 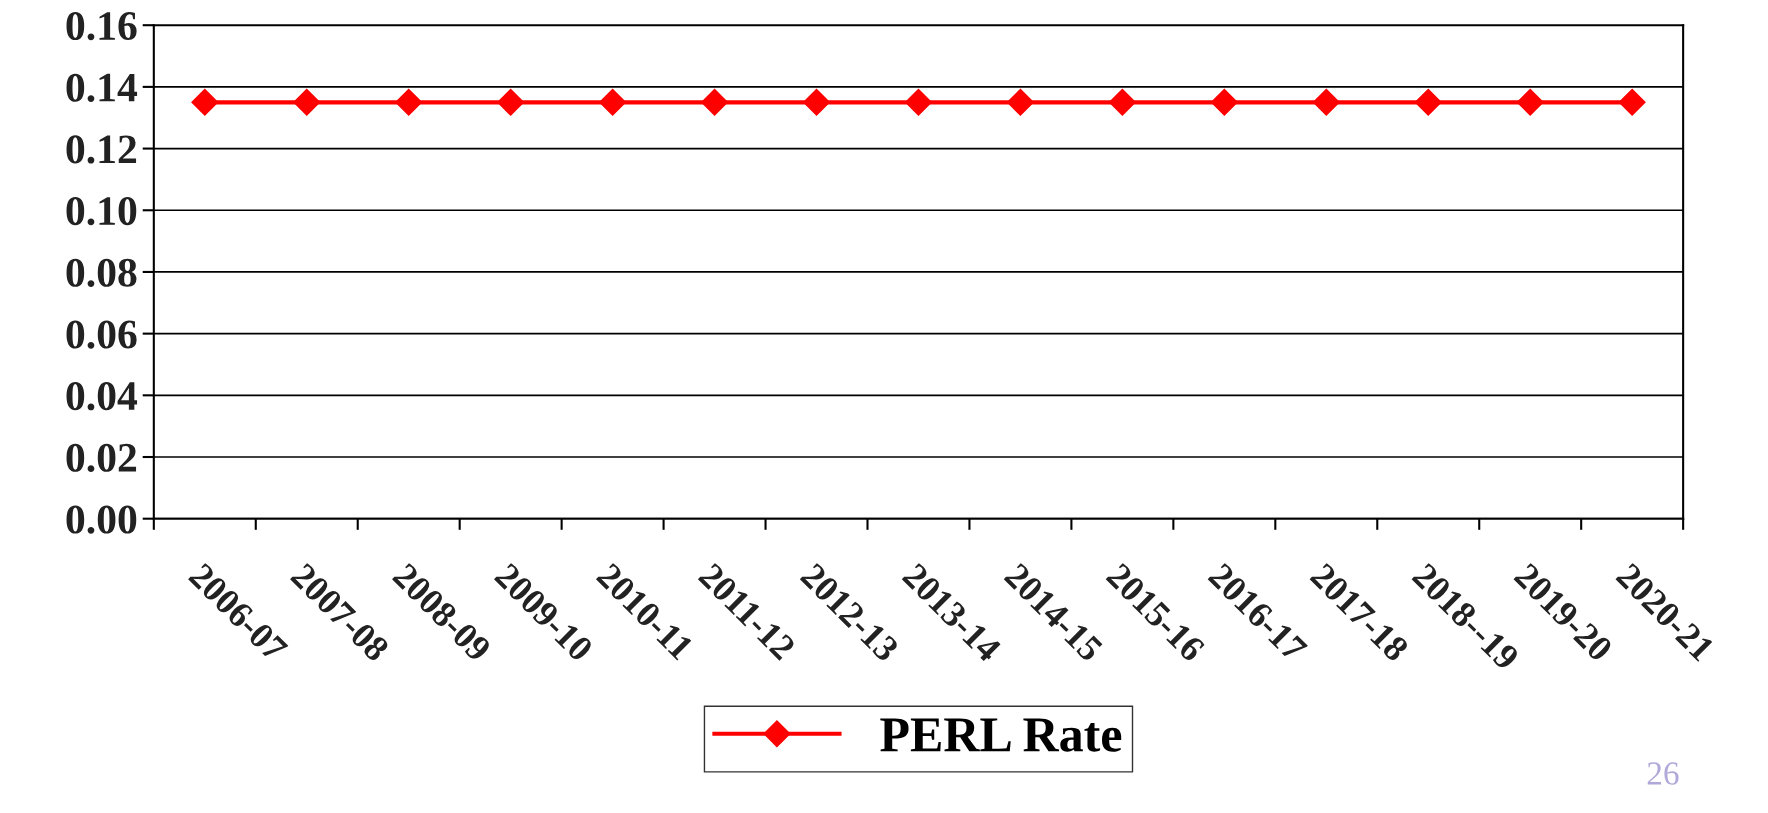 What do you see at coordinates (102, 396) in the screenshot?
I see `y-tick-label: 0.04` at bounding box center [102, 396].